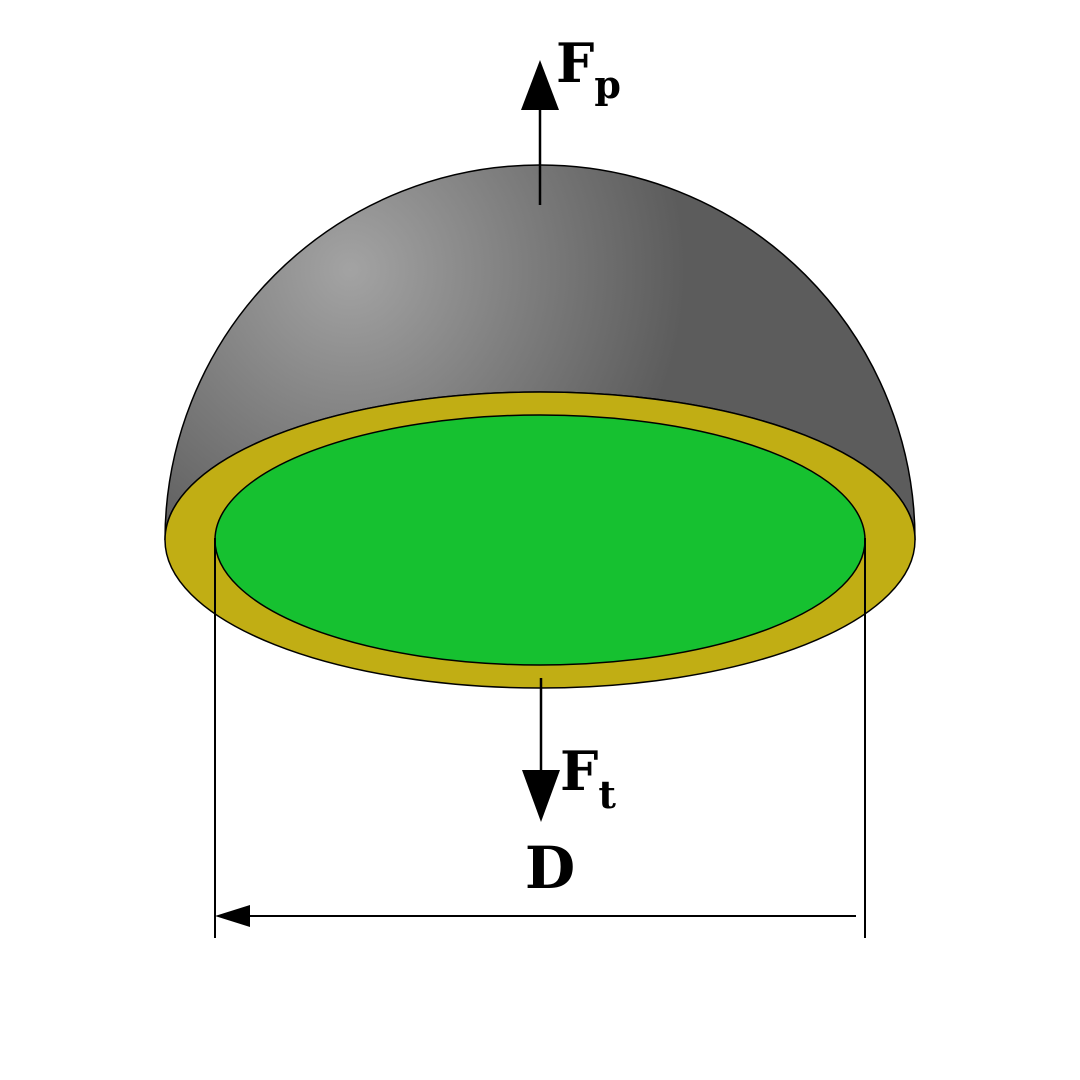 Image resolution: width=1080 pixels, height=1080 pixels. I want to click on tension-force-label-main: F, so click(579, 771).